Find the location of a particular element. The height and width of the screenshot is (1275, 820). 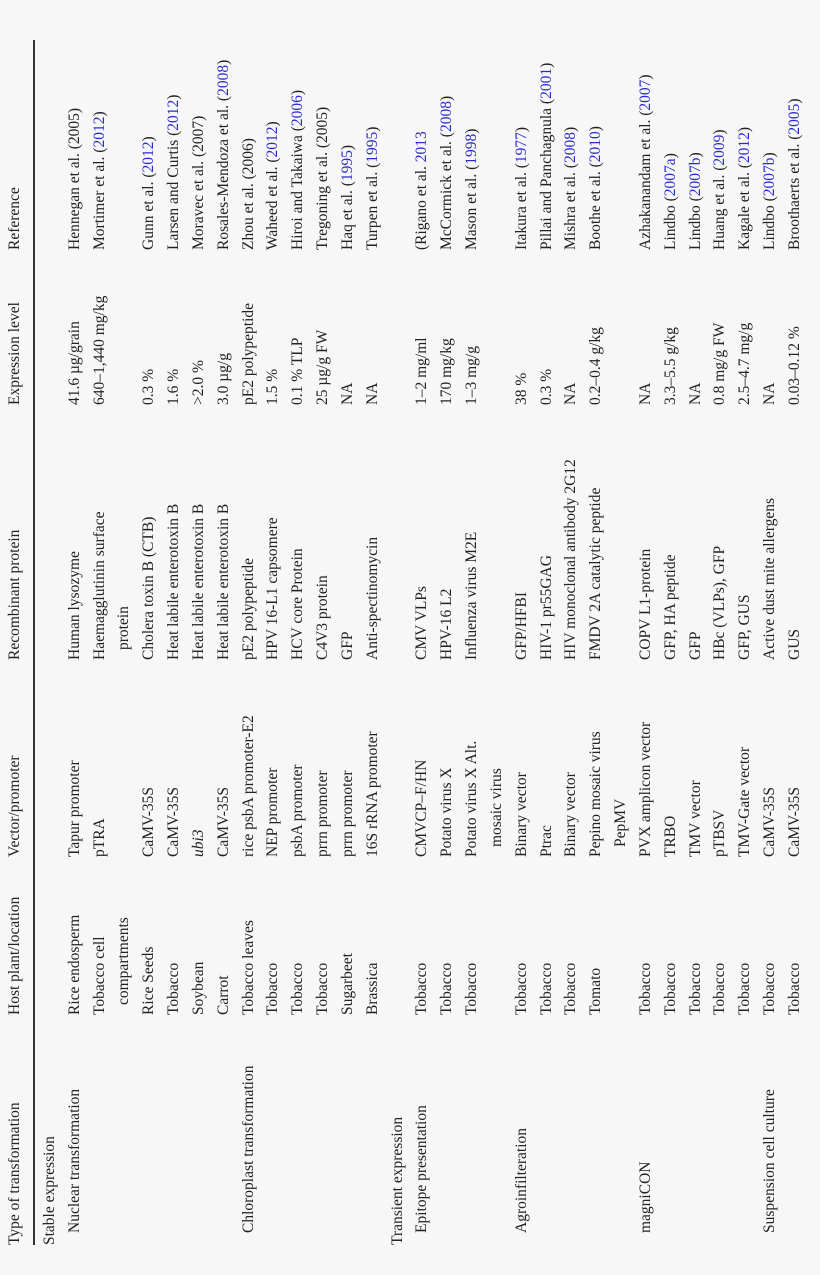

protein-line: Human lysozyme is located at coordinates (74, 605).